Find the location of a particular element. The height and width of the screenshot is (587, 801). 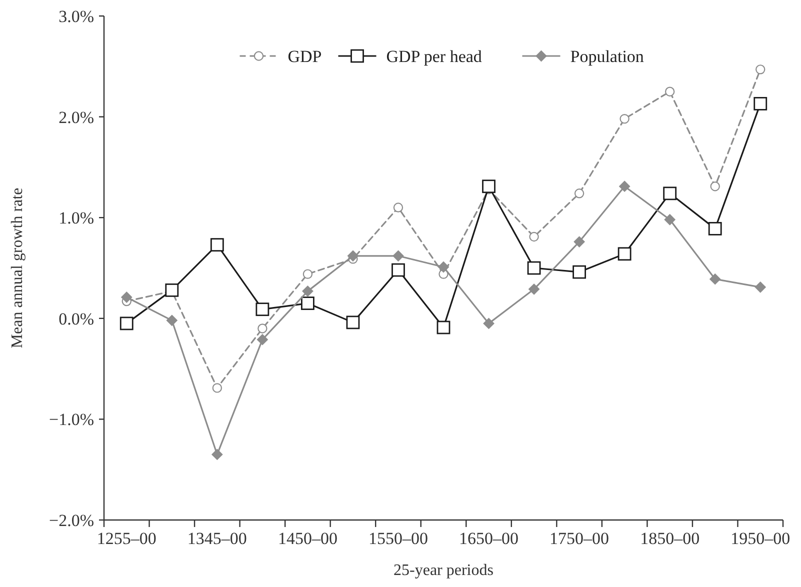

legend-label: GDP is located at coordinates (305, 56).